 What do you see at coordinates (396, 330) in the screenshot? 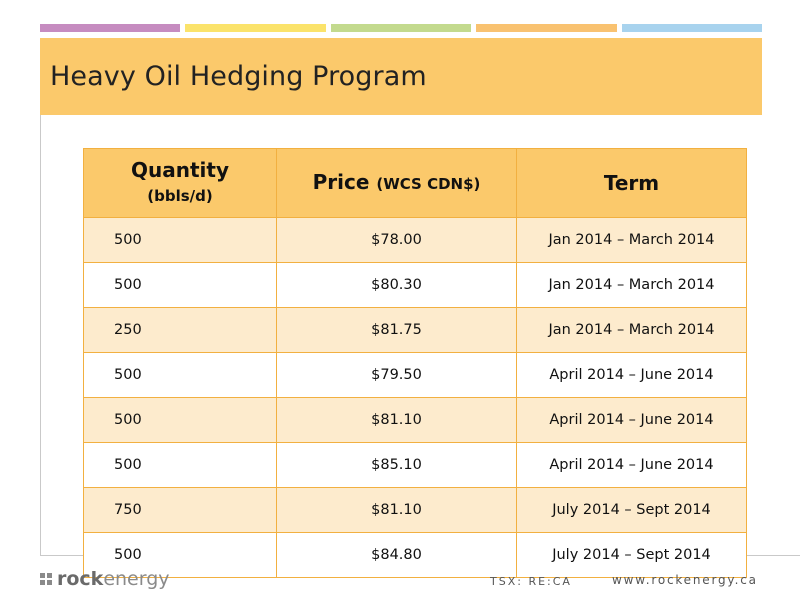
I see `price-cell: $81.75` at bounding box center [396, 330].